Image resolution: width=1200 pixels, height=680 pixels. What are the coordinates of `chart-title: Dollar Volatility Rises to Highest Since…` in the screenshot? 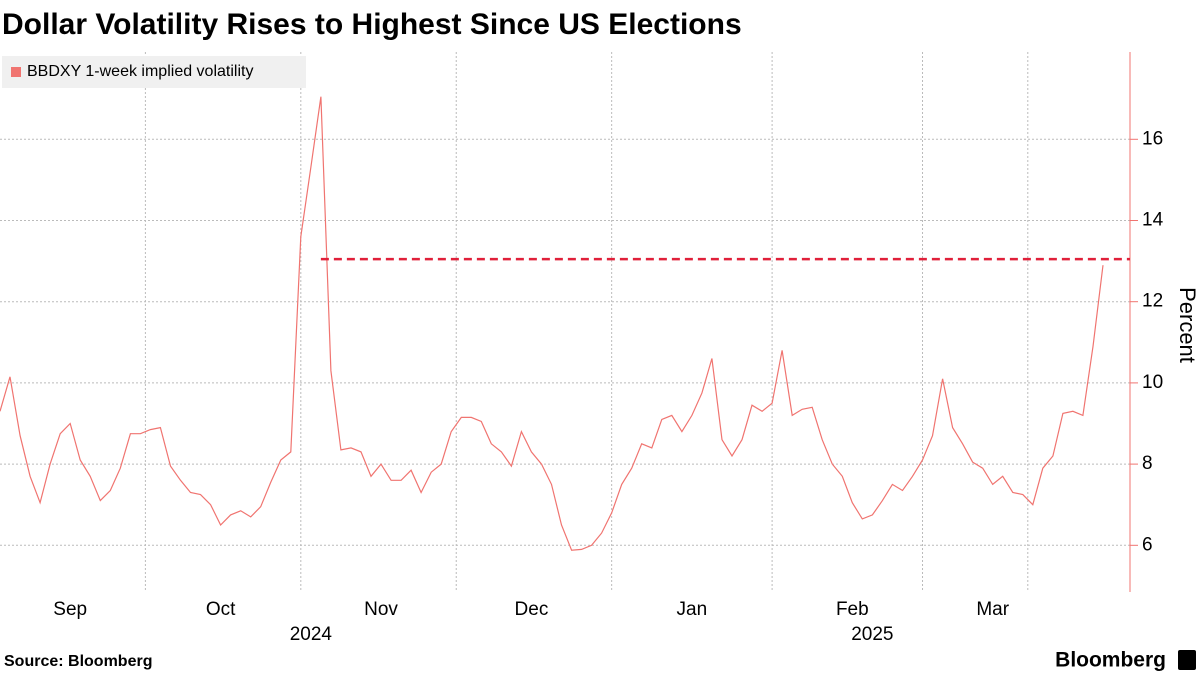 It's located at (372, 24).